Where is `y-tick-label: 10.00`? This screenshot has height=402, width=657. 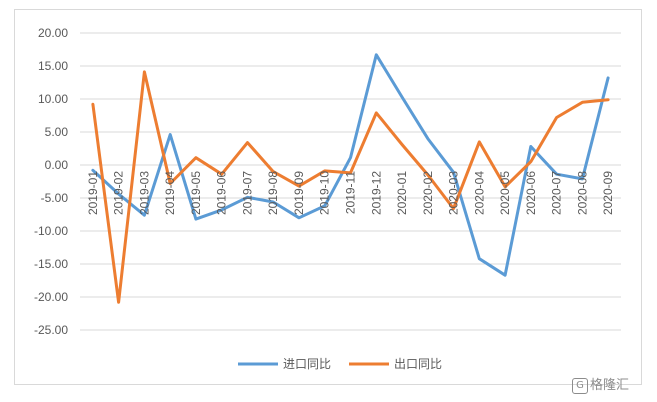 y-tick-label: 10.00 is located at coordinates (53, 99).